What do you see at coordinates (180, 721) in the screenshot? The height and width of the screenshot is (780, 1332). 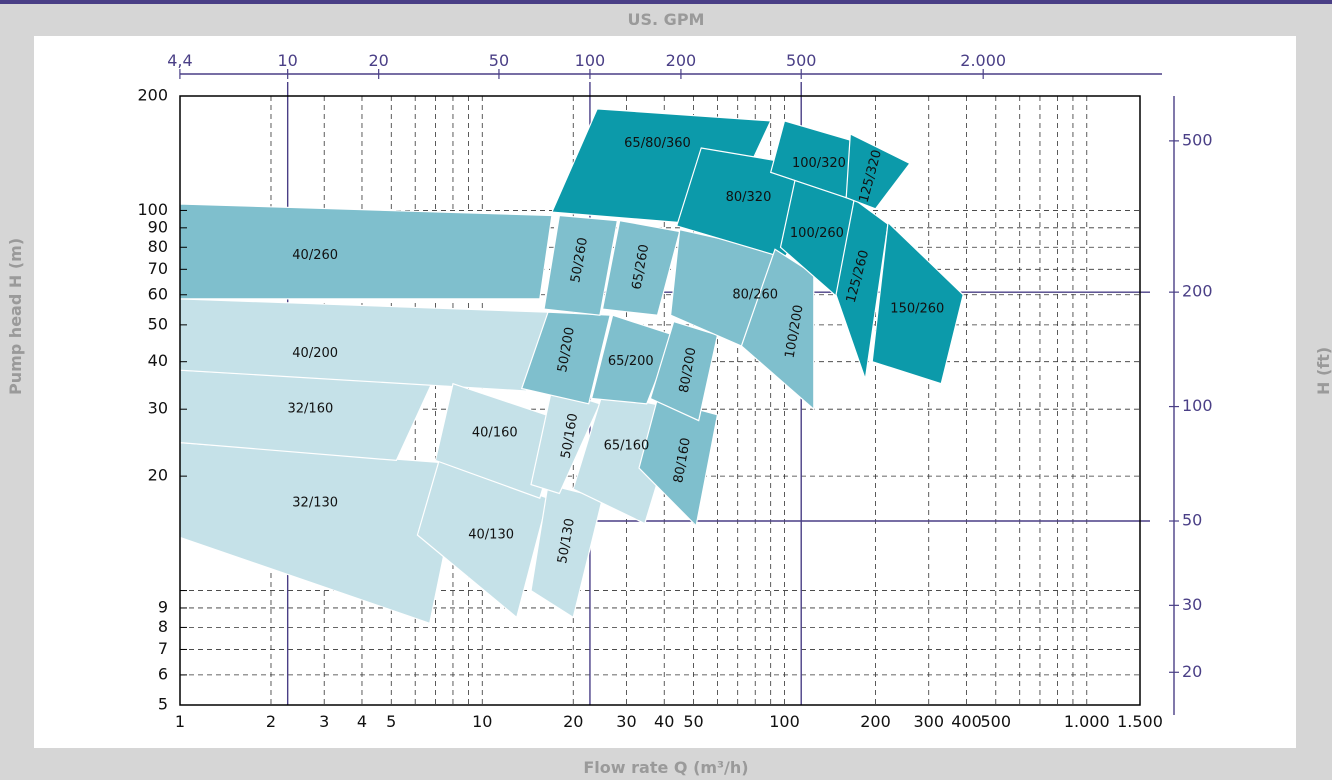 I see `x-tick-label: 1` at bounding box center [180, 721].